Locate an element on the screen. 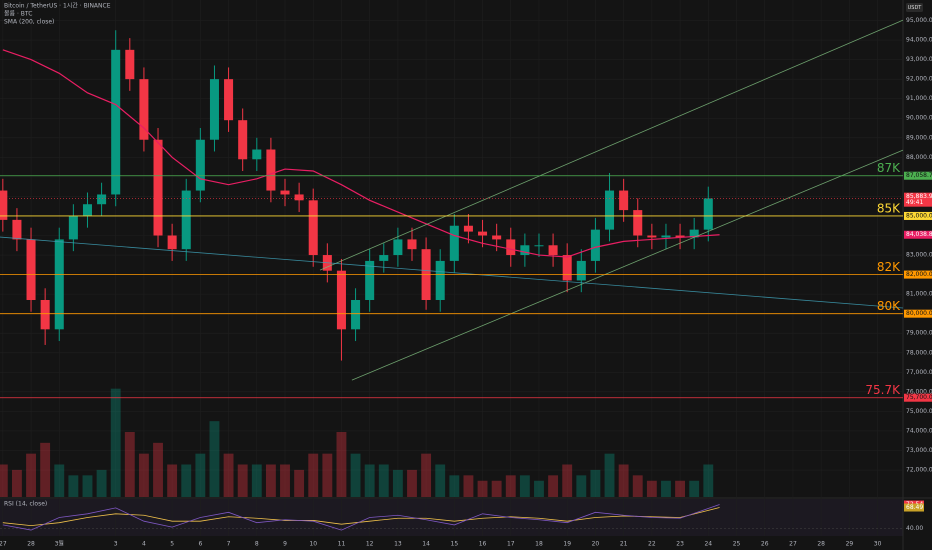 The height and width of the screenshot is (550, 932). y-tick-label: 76,000.00 is located at coordinates (919, 391).